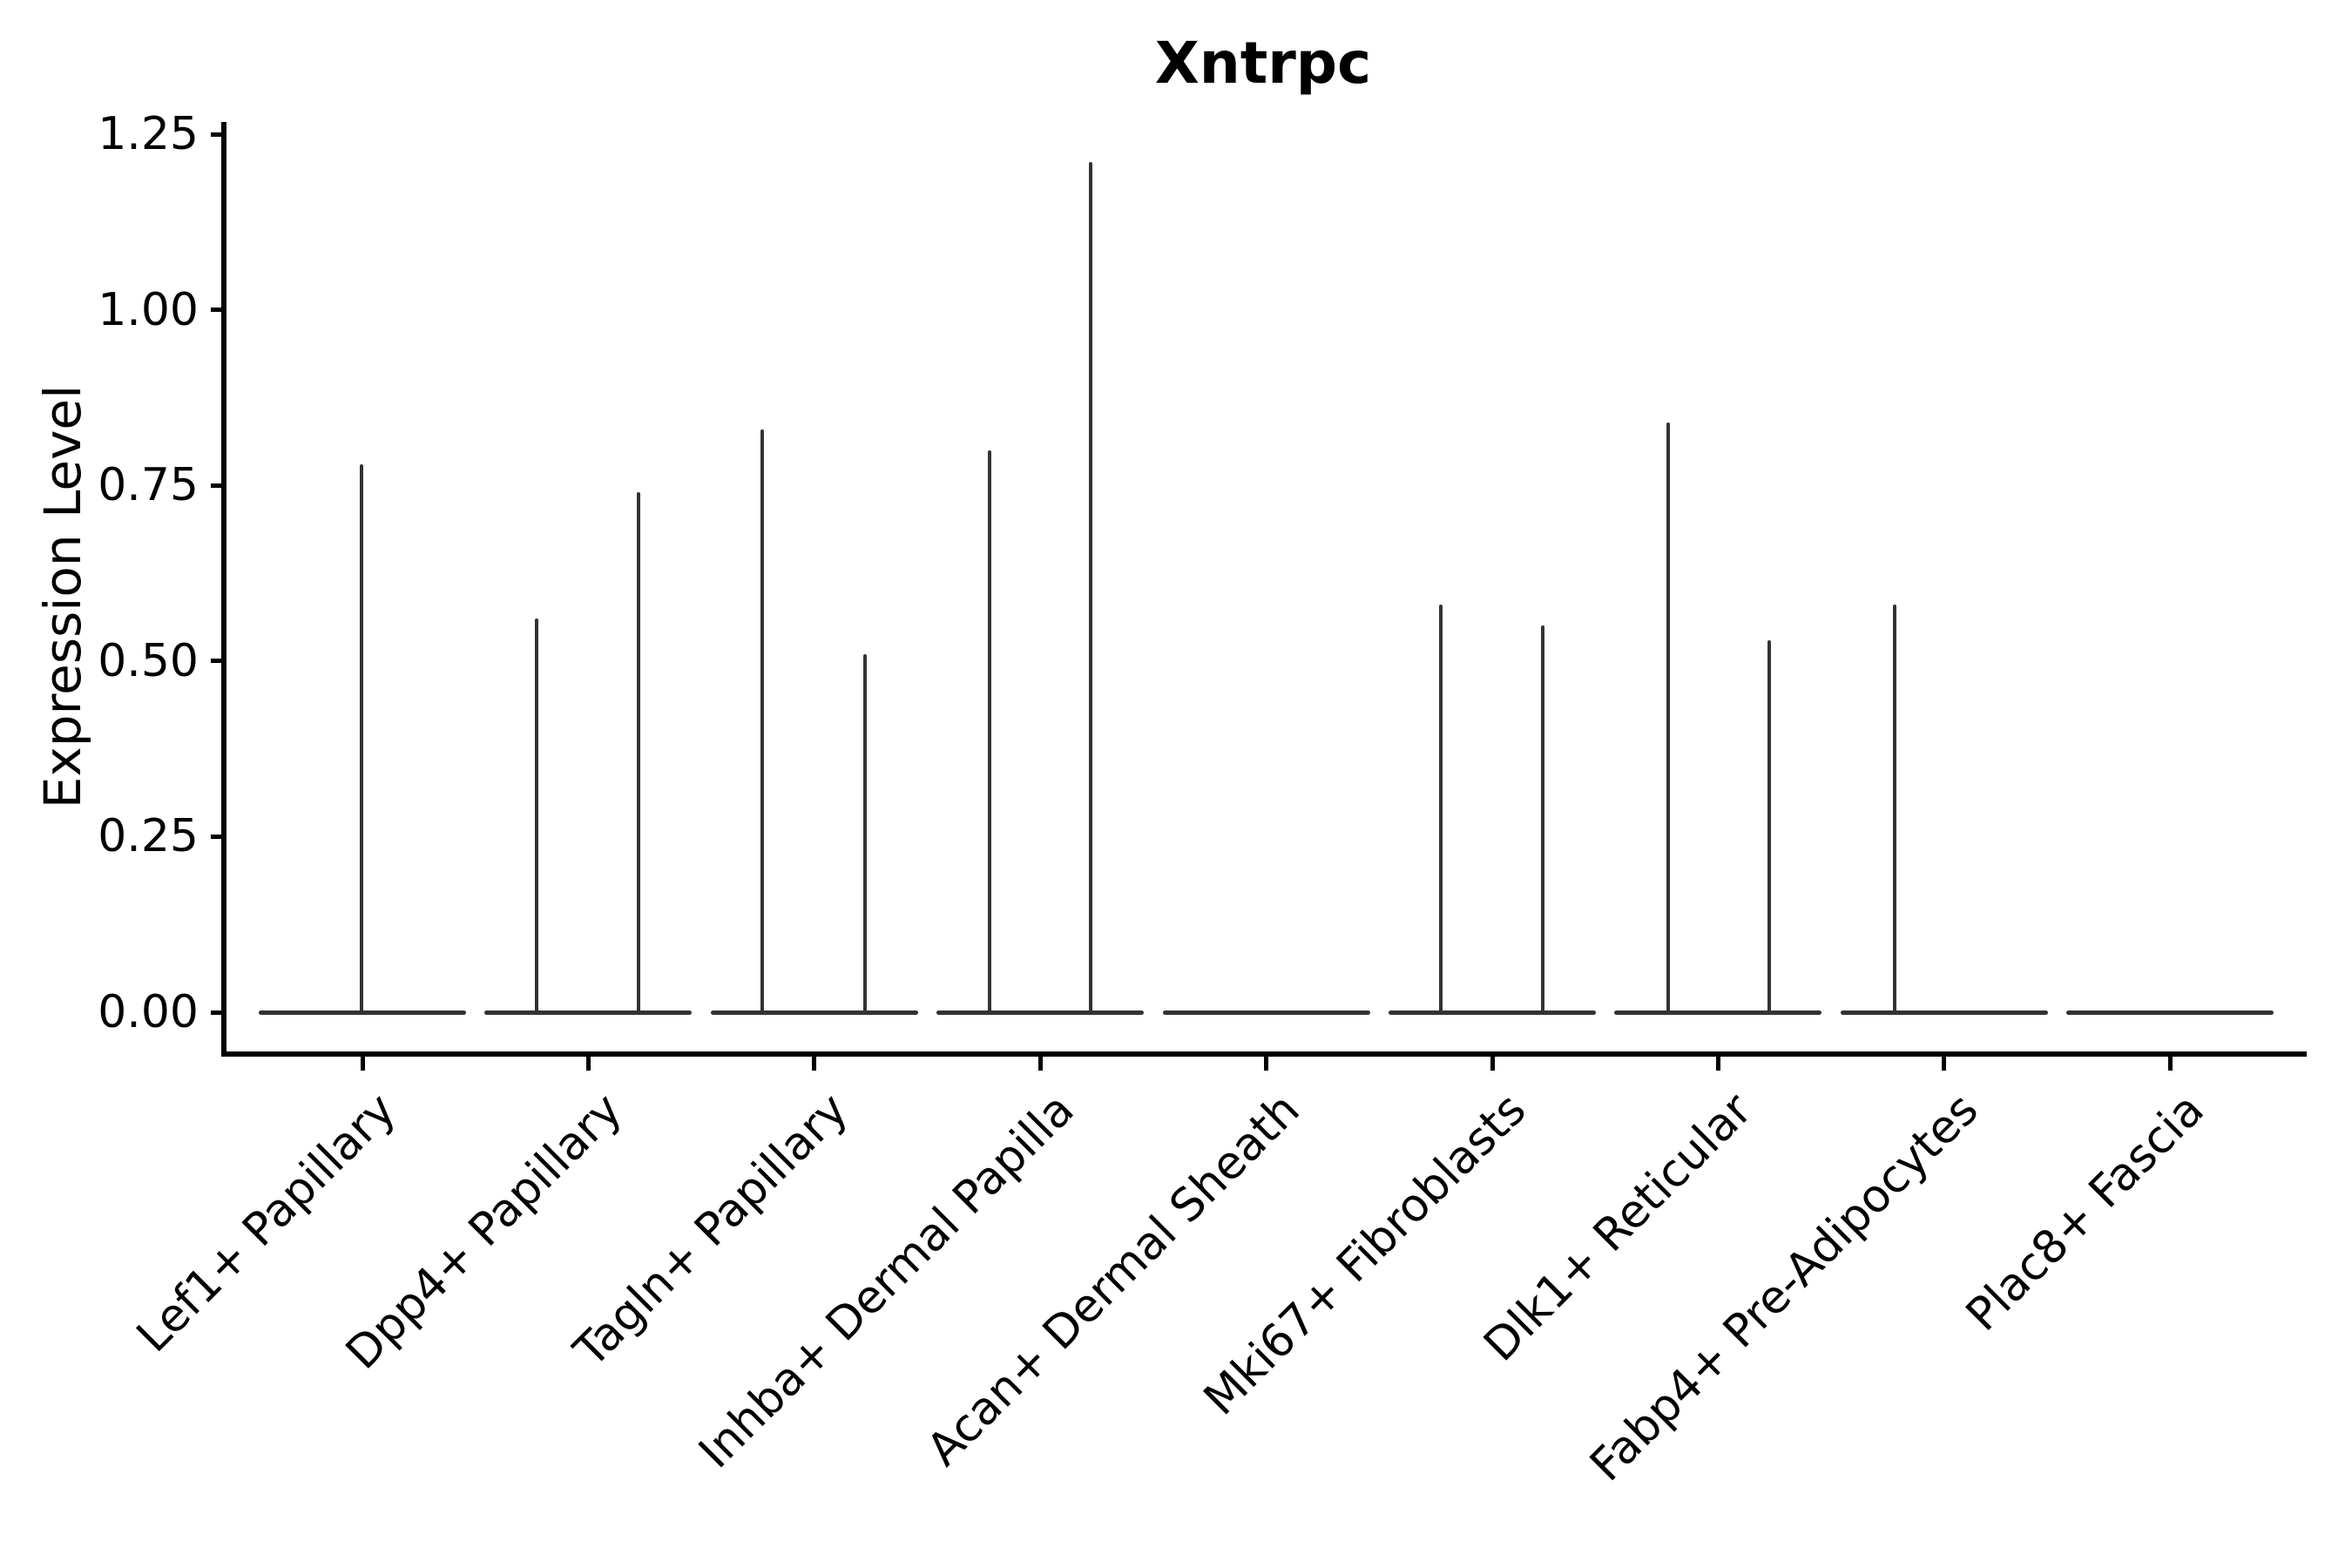  What do you see at coordinates (148, 660) in the screenshot?
I see `y-tick-label: 0.50` at bounding box center [148, 660].